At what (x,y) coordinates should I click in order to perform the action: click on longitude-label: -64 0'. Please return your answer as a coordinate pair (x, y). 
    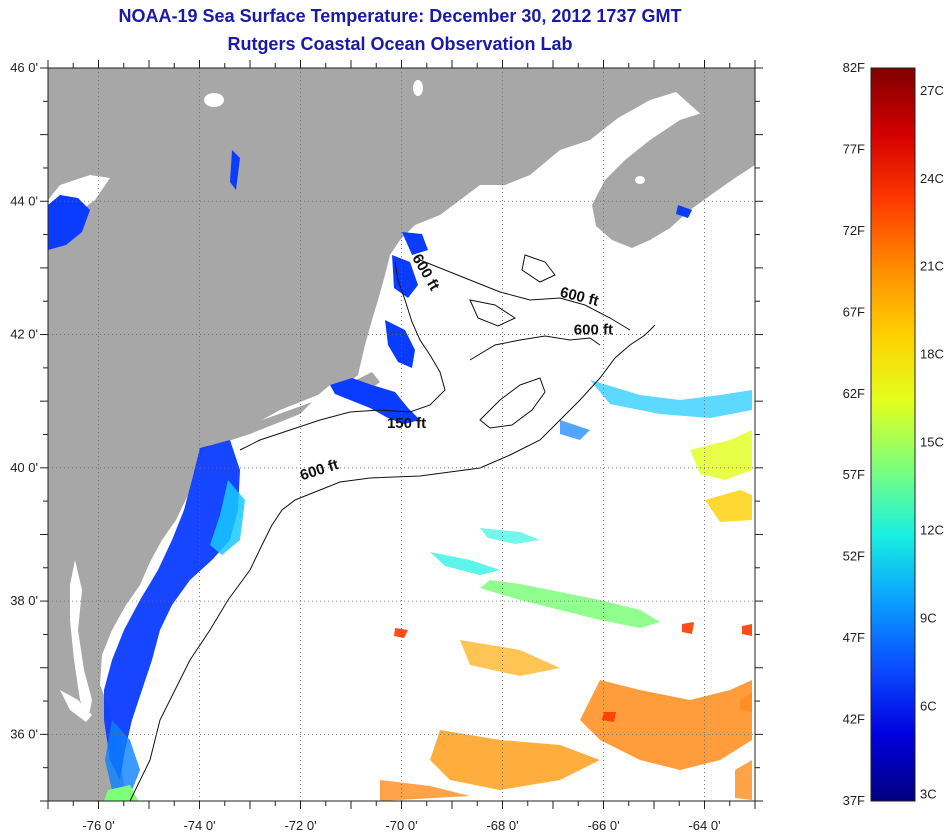
    Looking at the image, I should click on (704, 825).